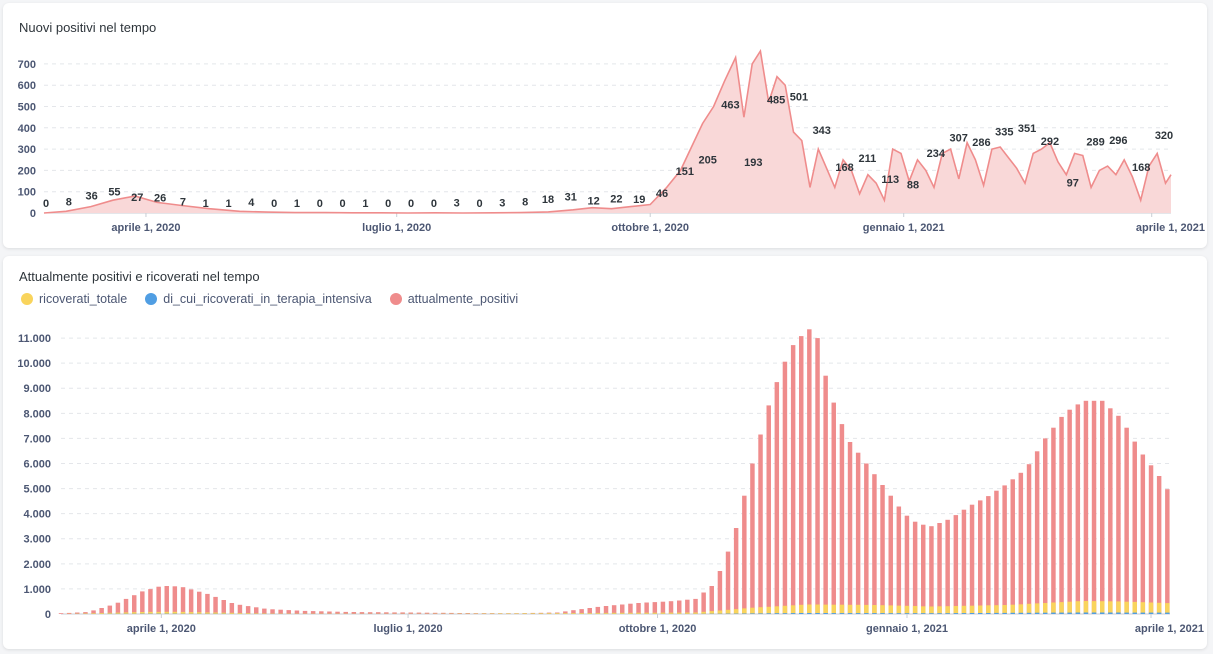 The width and height of the screenshot is (1213, 654). I want to click on data-label: 31, so click(571, 197).